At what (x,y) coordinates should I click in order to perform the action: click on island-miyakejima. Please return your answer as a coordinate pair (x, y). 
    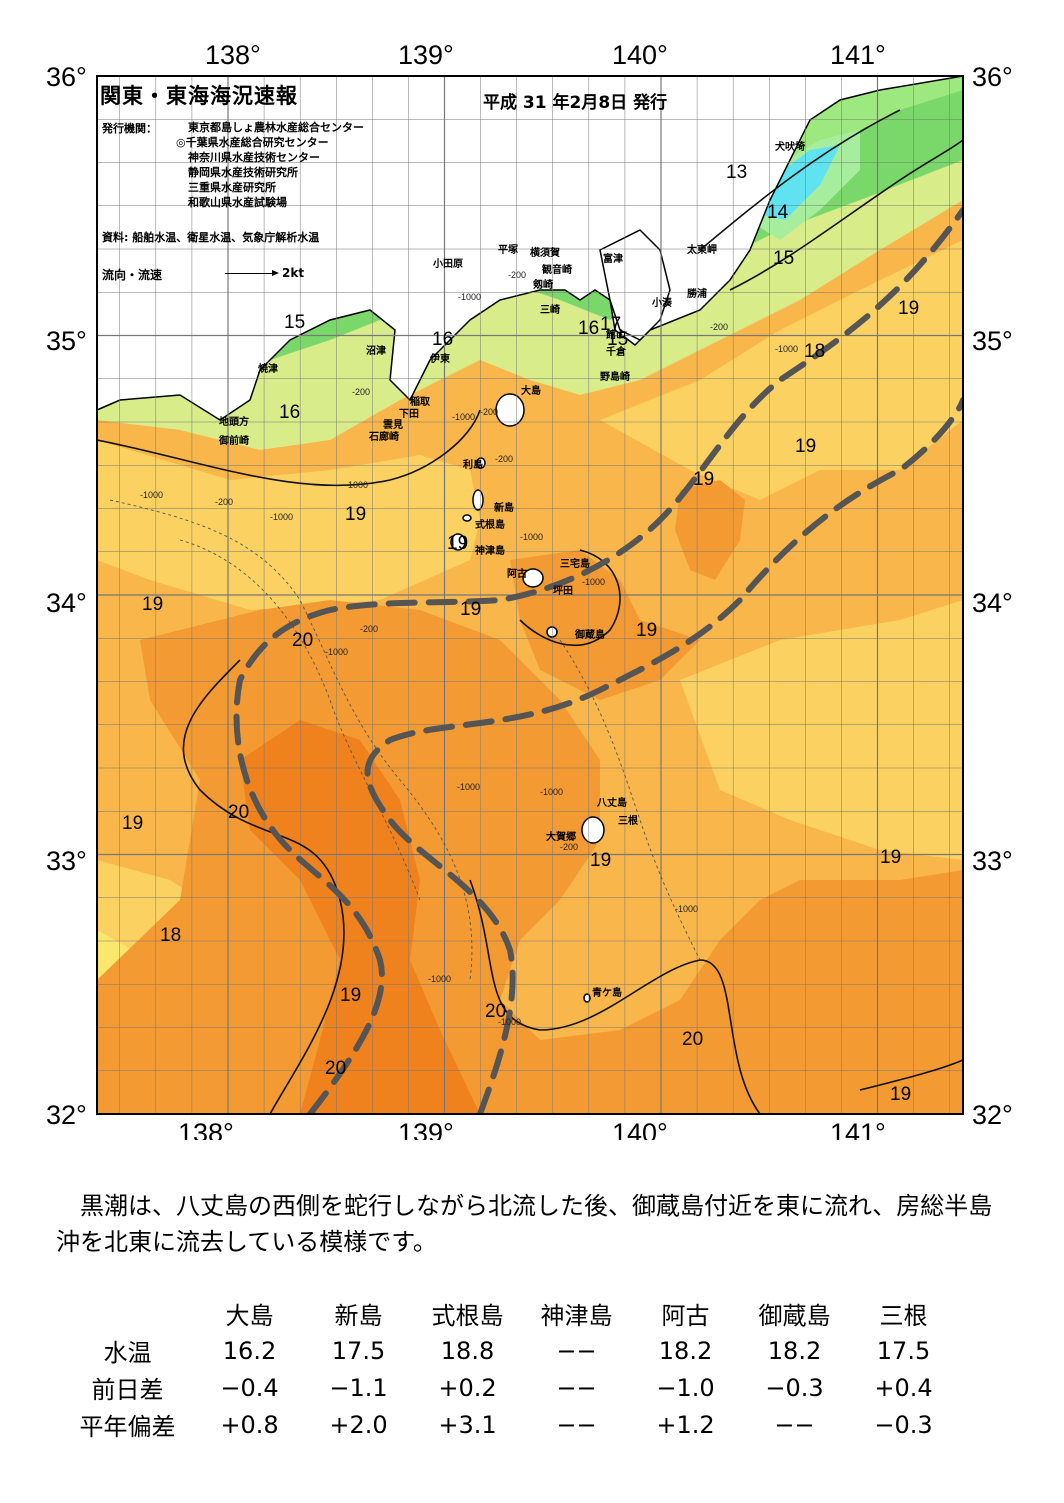
    Looking at the image, I should click on (533, 578).